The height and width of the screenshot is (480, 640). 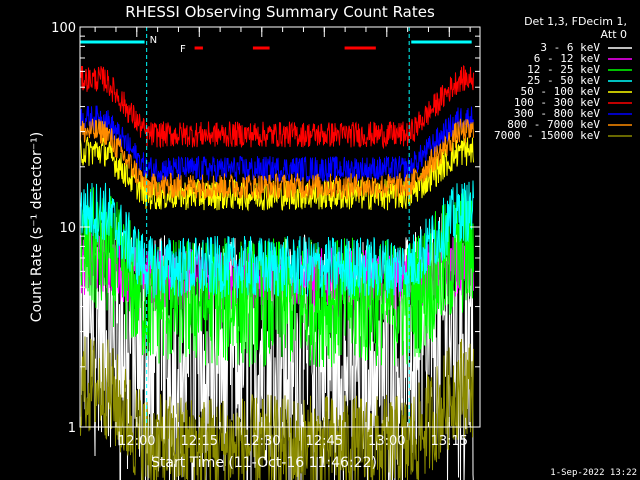 What do you see at coordinates (324, 441) in the screenshot?
I see `x-tick-label: 12:45` at bounding box center [324, 441].